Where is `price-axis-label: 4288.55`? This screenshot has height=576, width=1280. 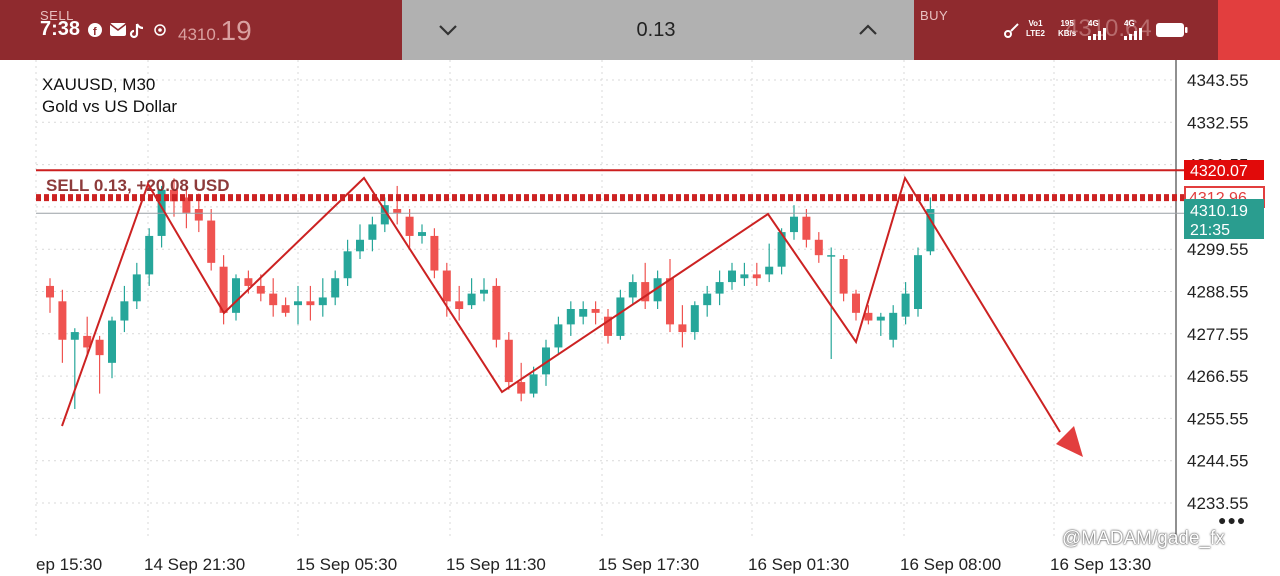
price-axis-label: 4288.55 is located at coordinates (1217, 292).